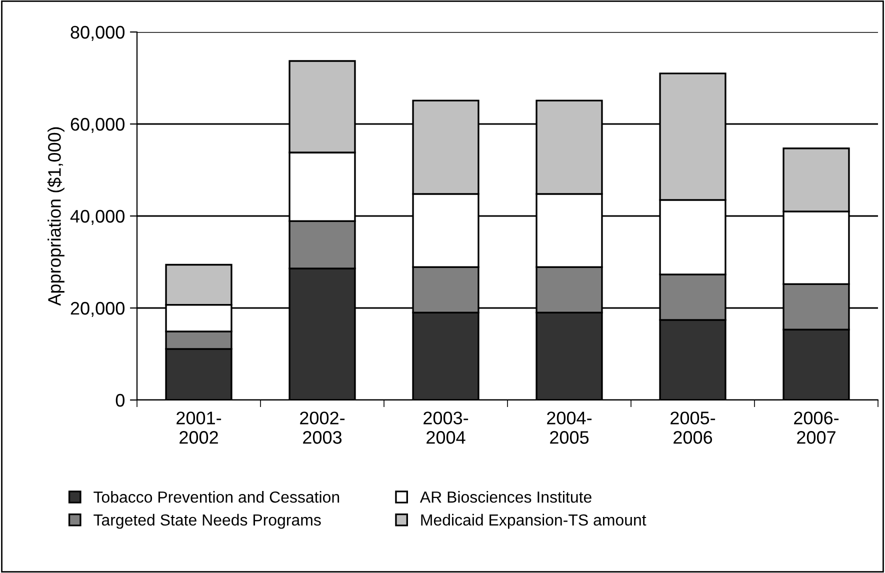 This screenshot has width=885, height=573. What do you see at coordinates (693, 428) in the screenshot?
I see `x-tick-label: 2005- 2006` at bounding box center [693, 428].